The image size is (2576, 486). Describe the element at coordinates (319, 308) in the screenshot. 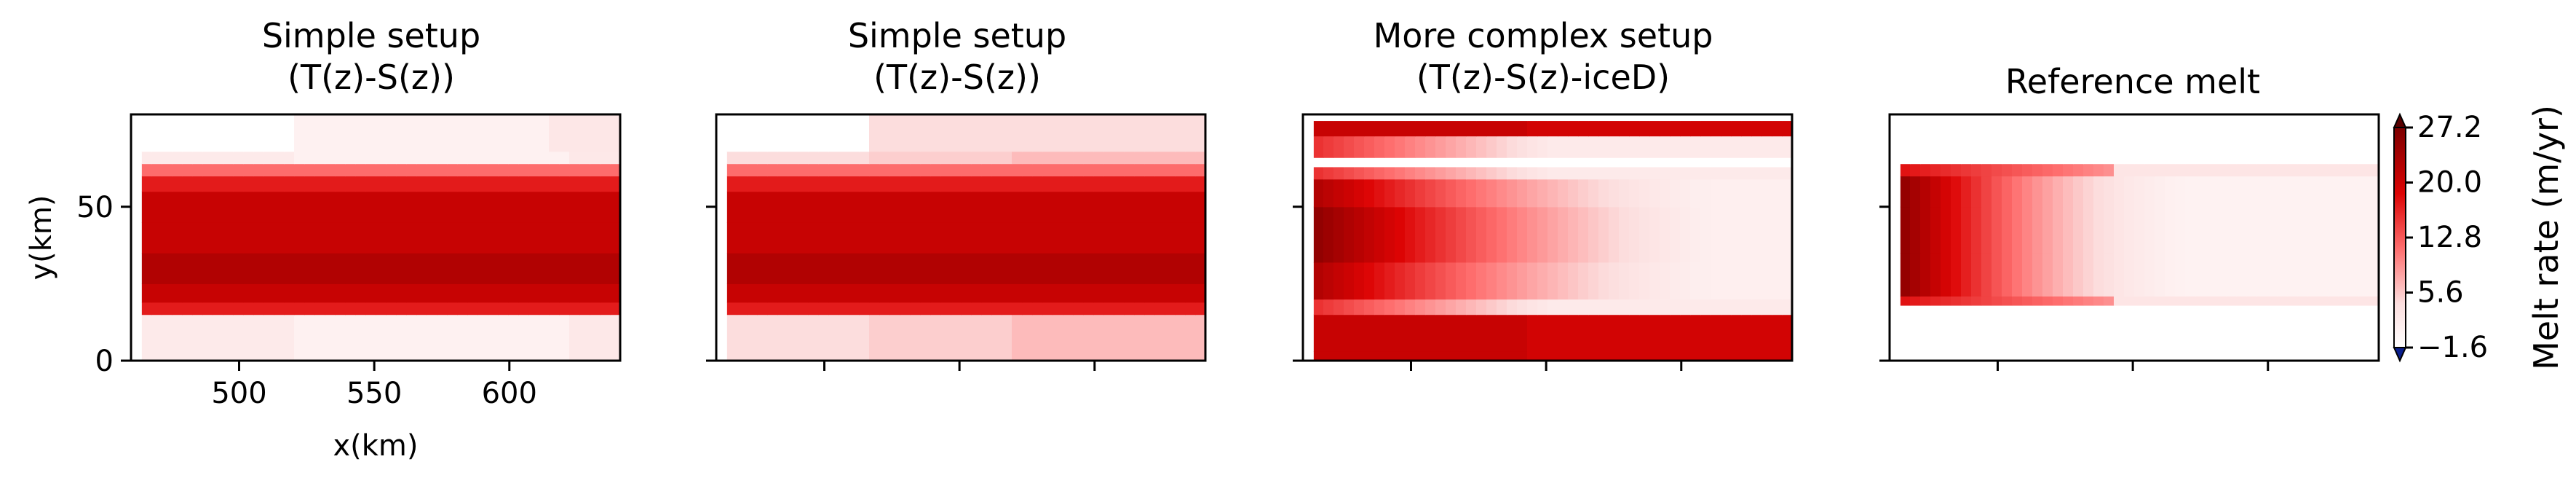

I see `panel-0-cell-b1-c18` at that location.